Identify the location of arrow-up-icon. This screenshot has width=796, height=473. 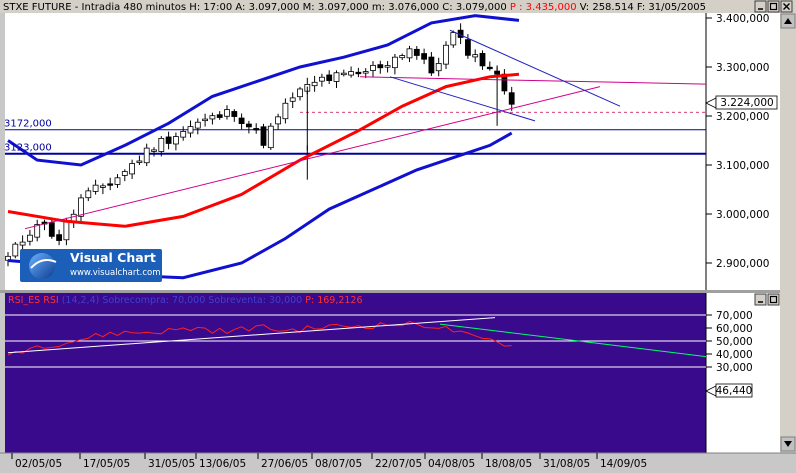
(788, 21).